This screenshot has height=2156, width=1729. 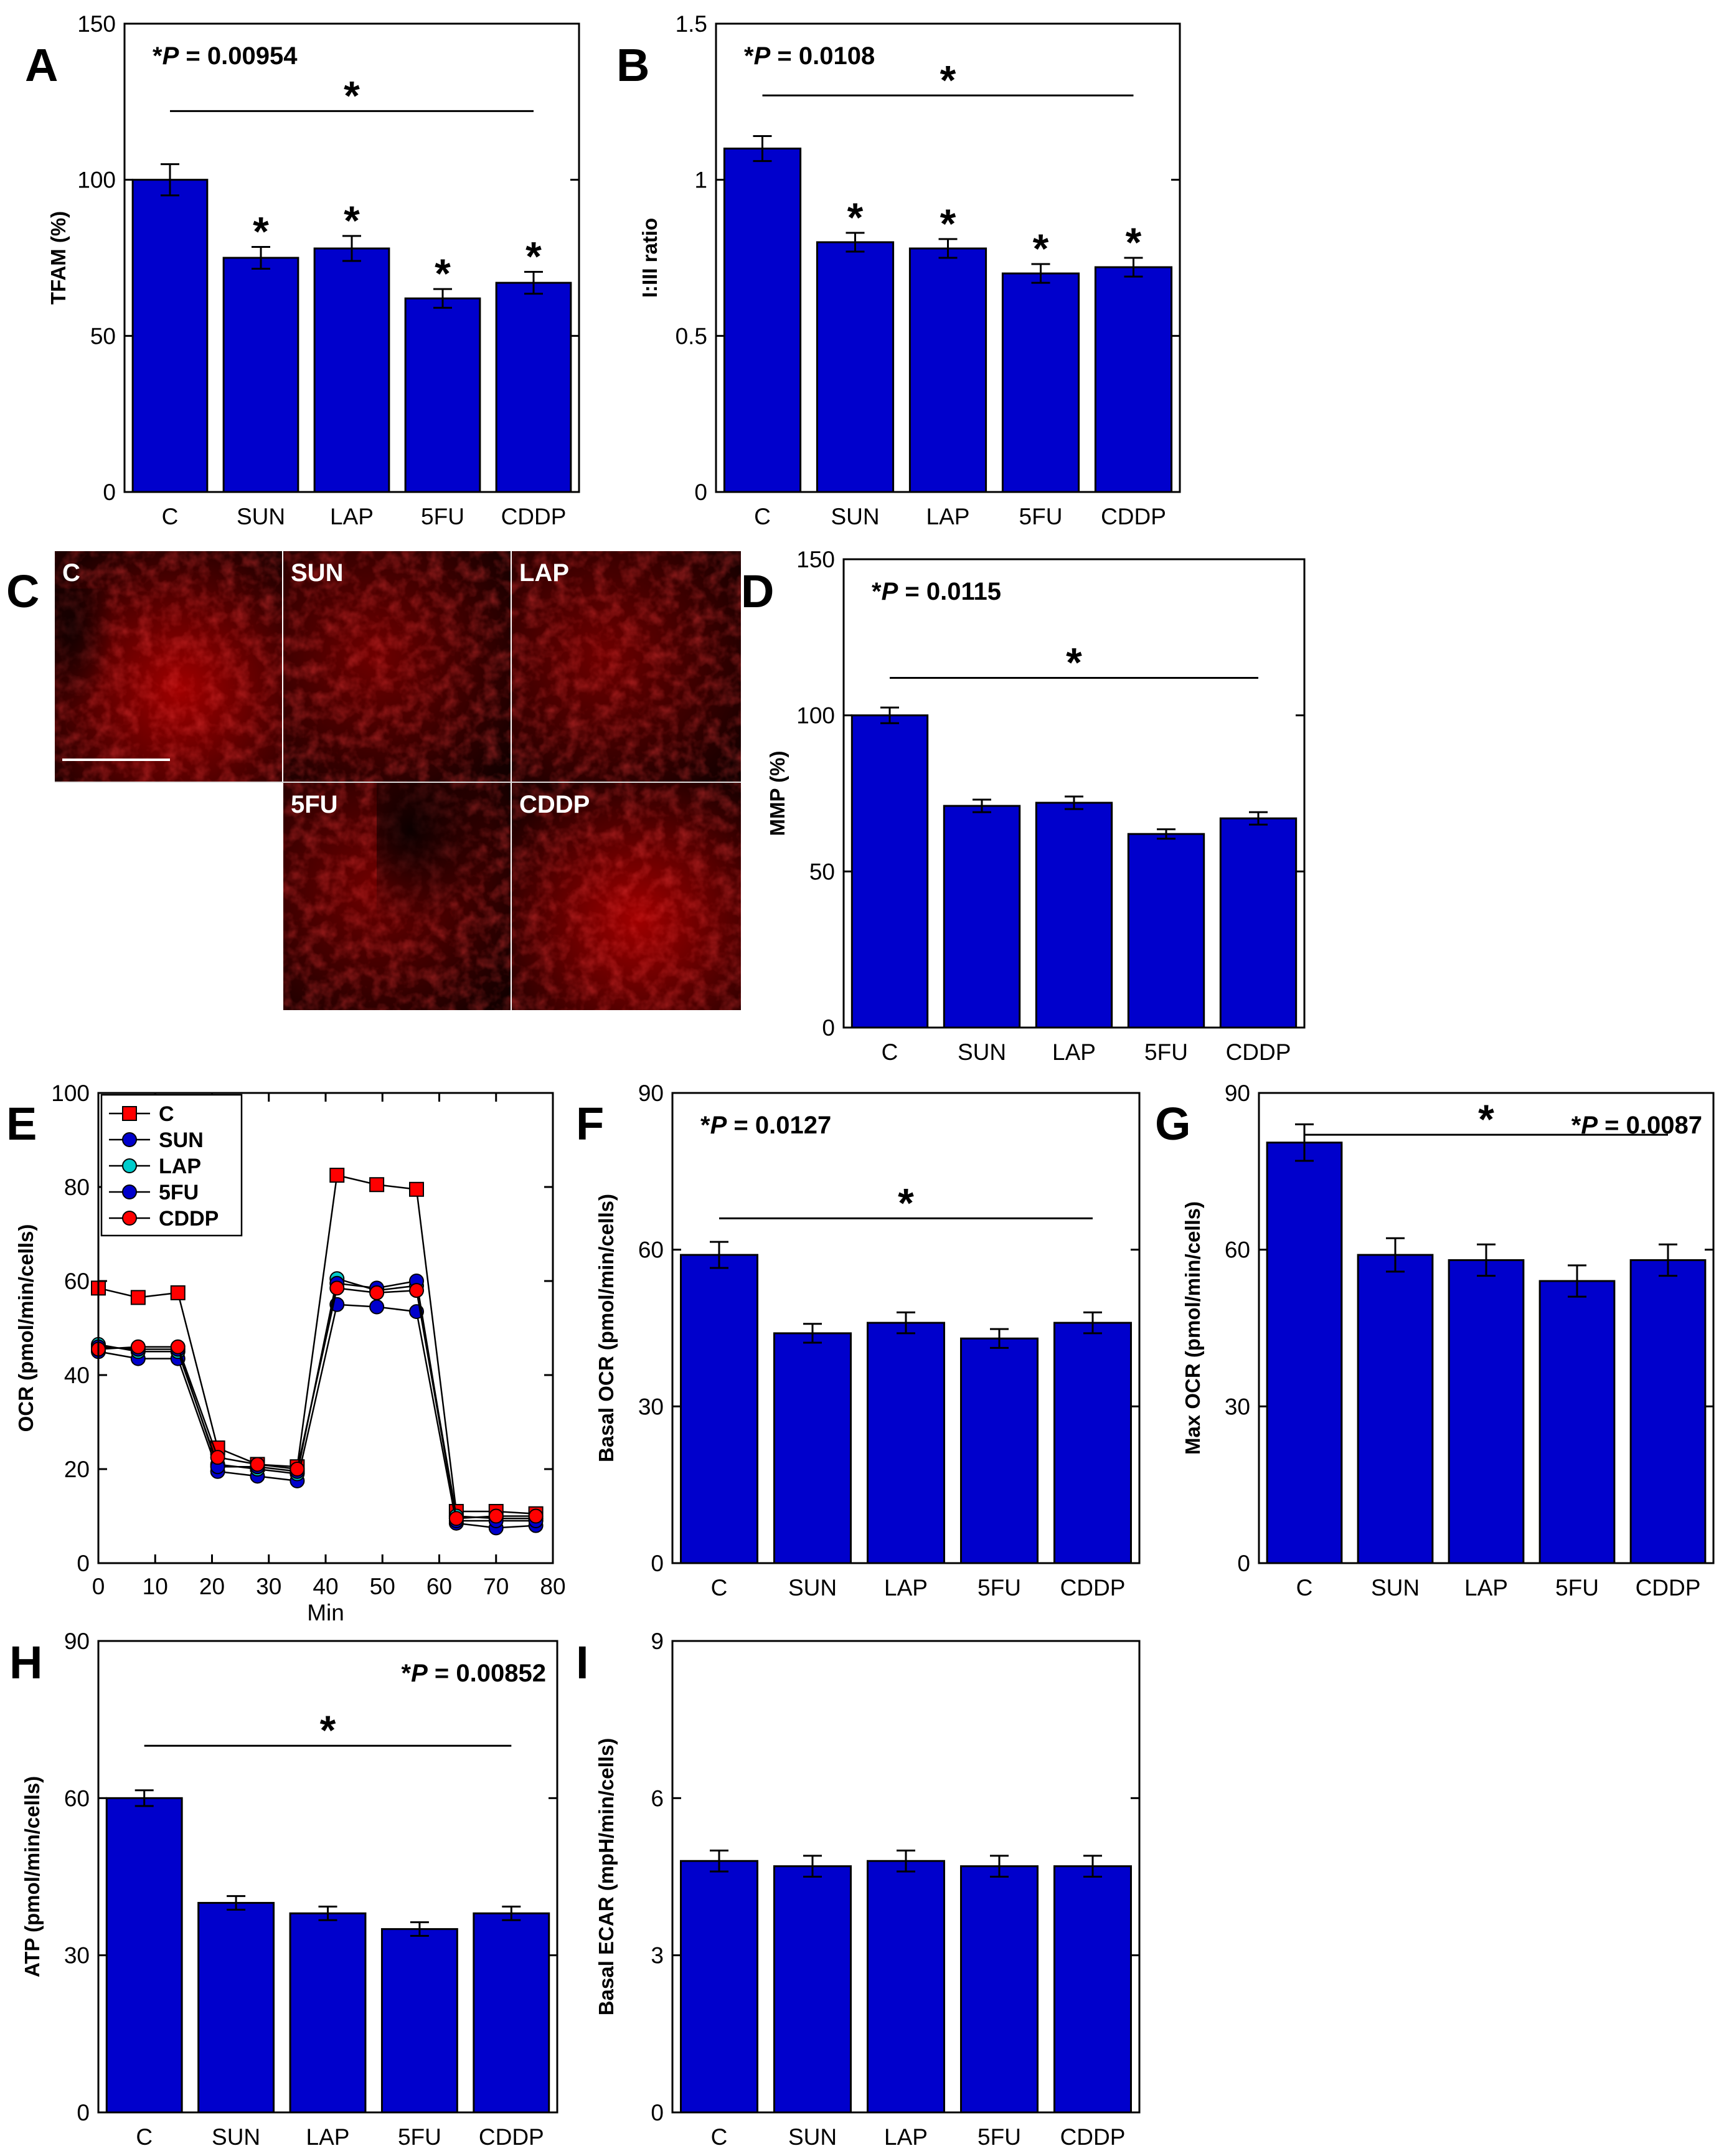 What do you see at coordinates (419, 2021) in the screenshot?
I see `bar-H-5FU` at bounding box center [419, 2021].